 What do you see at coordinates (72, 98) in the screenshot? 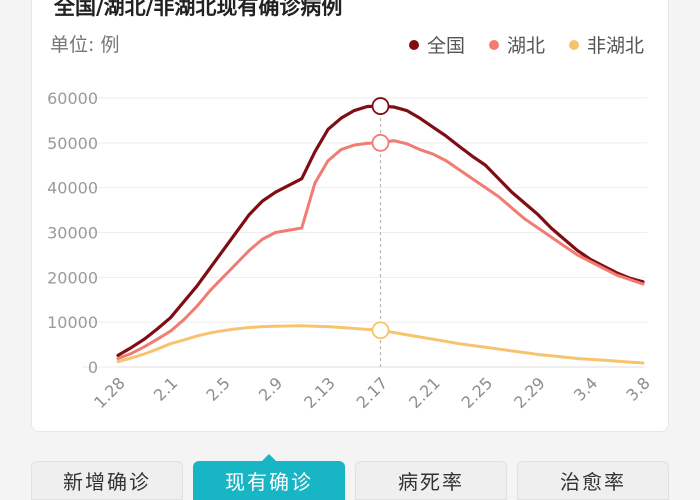
I see `y-tick-label: 60000` at bounding box center [72, 98].